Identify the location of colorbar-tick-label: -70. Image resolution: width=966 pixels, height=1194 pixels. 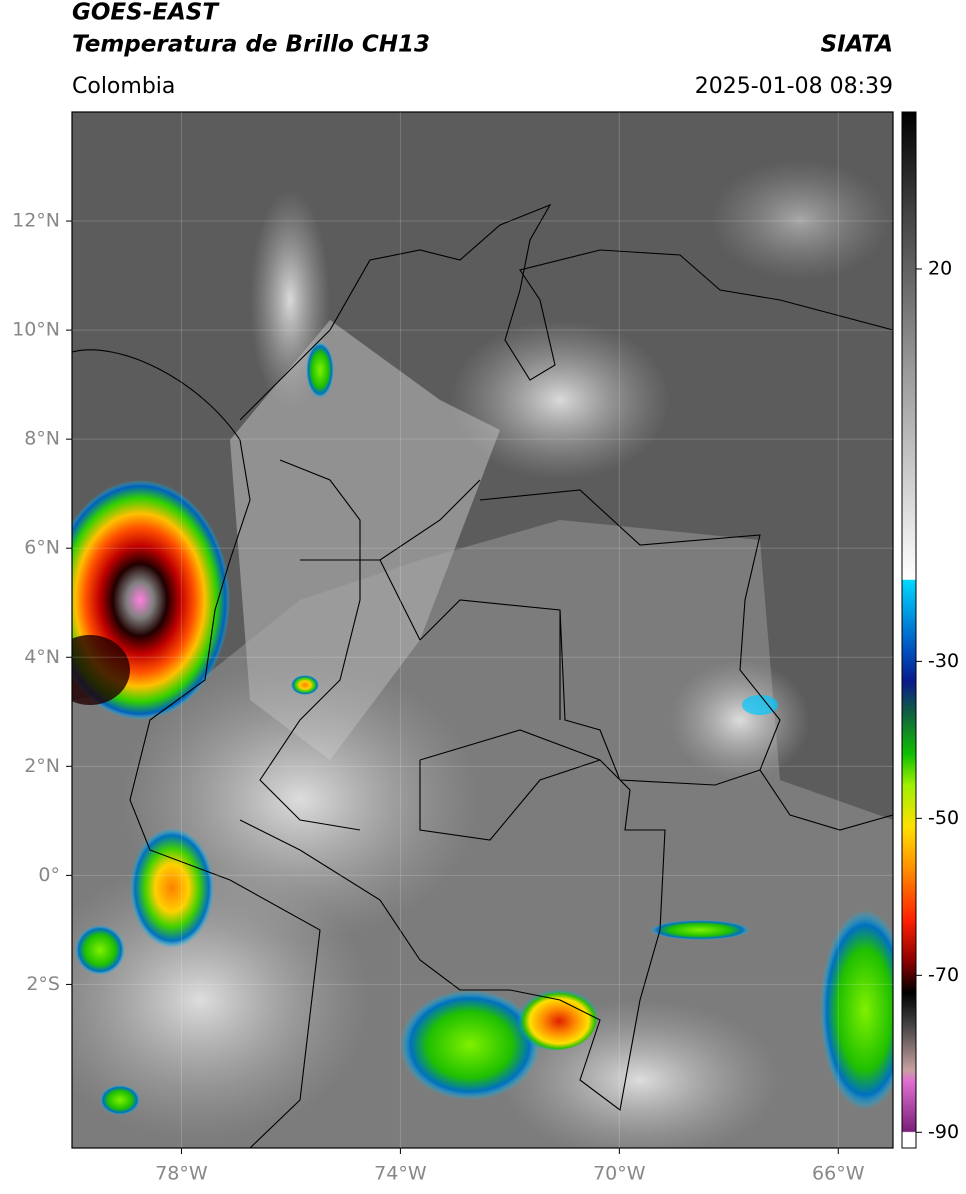
(943, 975).